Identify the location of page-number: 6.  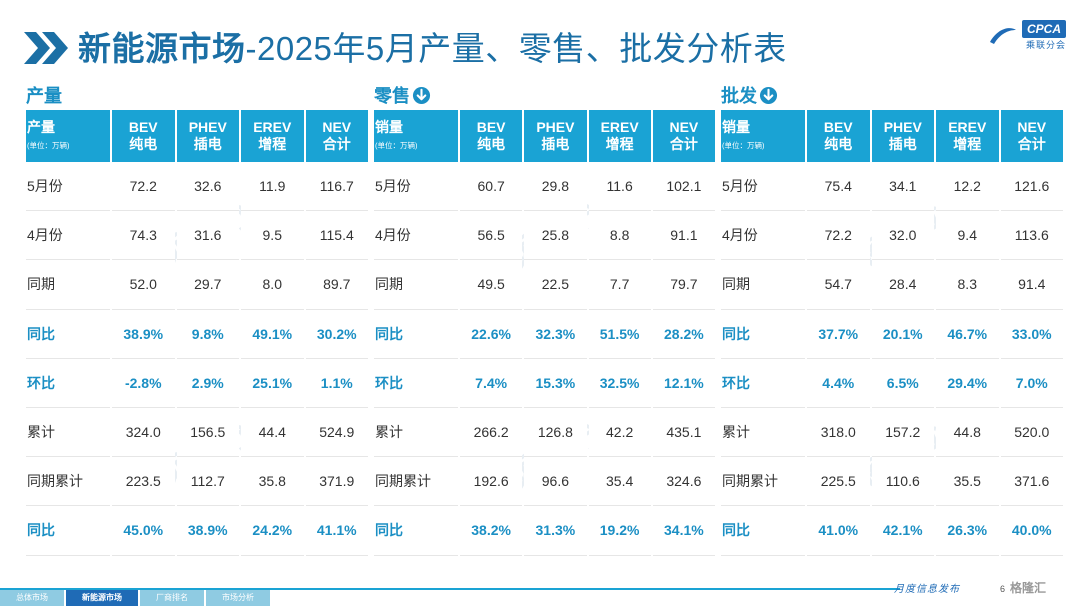
(1003, 589).